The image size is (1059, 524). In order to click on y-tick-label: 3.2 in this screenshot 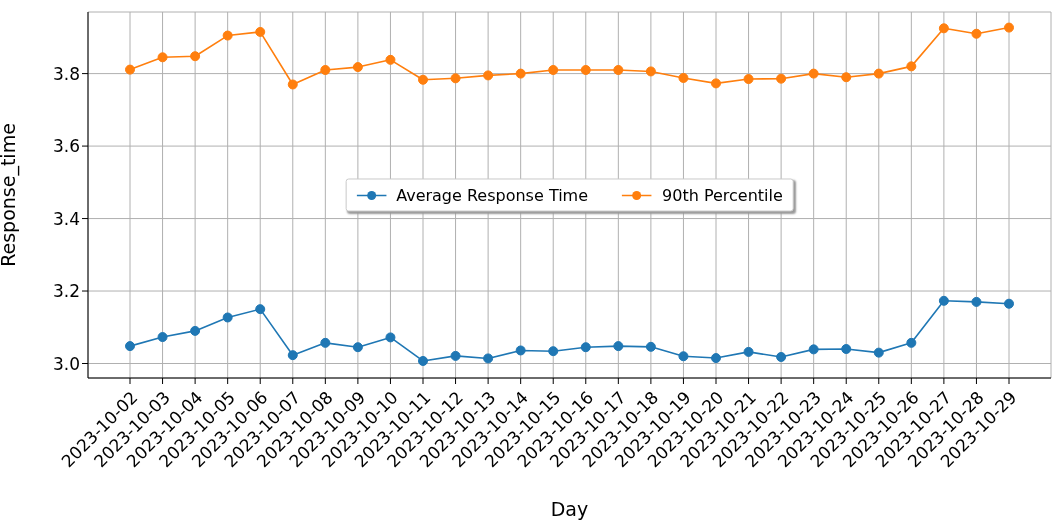, I will do `click(66, 291)`.